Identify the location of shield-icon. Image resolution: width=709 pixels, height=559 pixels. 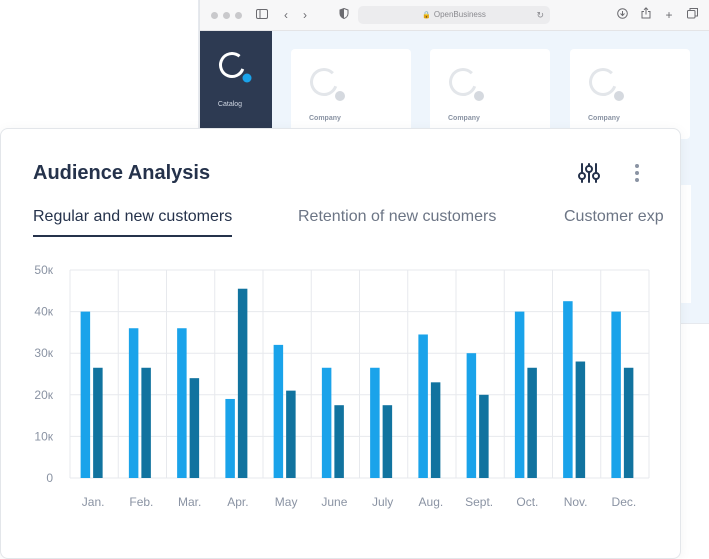
(344, 15).